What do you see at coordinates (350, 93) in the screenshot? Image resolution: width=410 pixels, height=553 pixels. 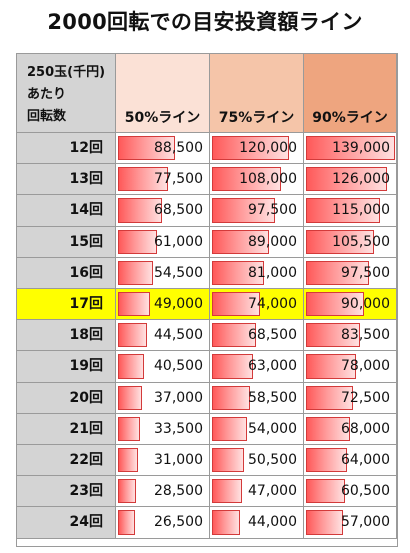 I see `column-header-3: 90%ライン` at bounding box center [350, 93].